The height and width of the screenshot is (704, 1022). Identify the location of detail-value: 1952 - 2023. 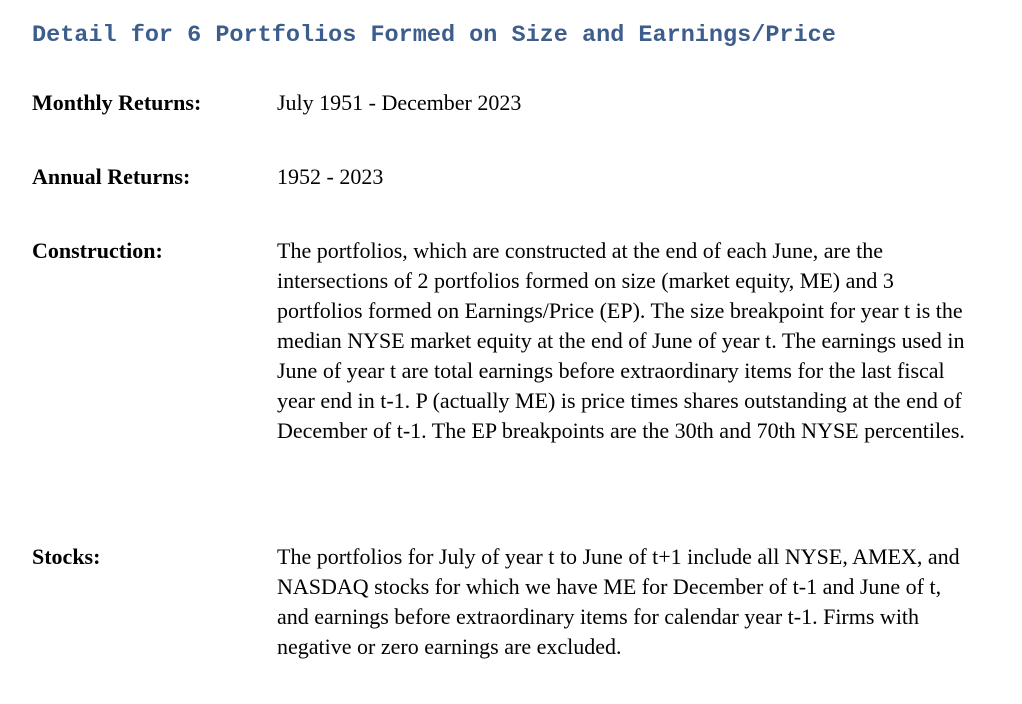
(330, 176).